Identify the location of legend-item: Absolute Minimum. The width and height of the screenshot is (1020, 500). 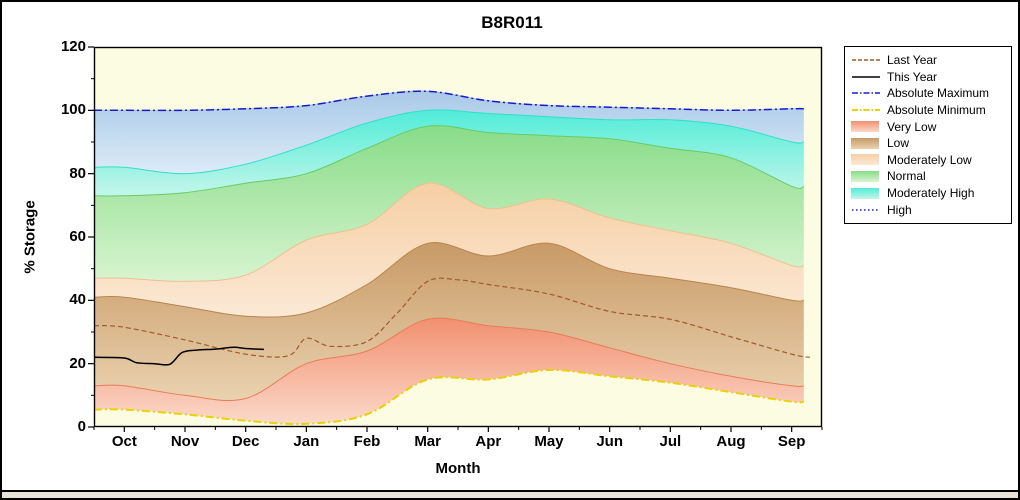
(928, 110).